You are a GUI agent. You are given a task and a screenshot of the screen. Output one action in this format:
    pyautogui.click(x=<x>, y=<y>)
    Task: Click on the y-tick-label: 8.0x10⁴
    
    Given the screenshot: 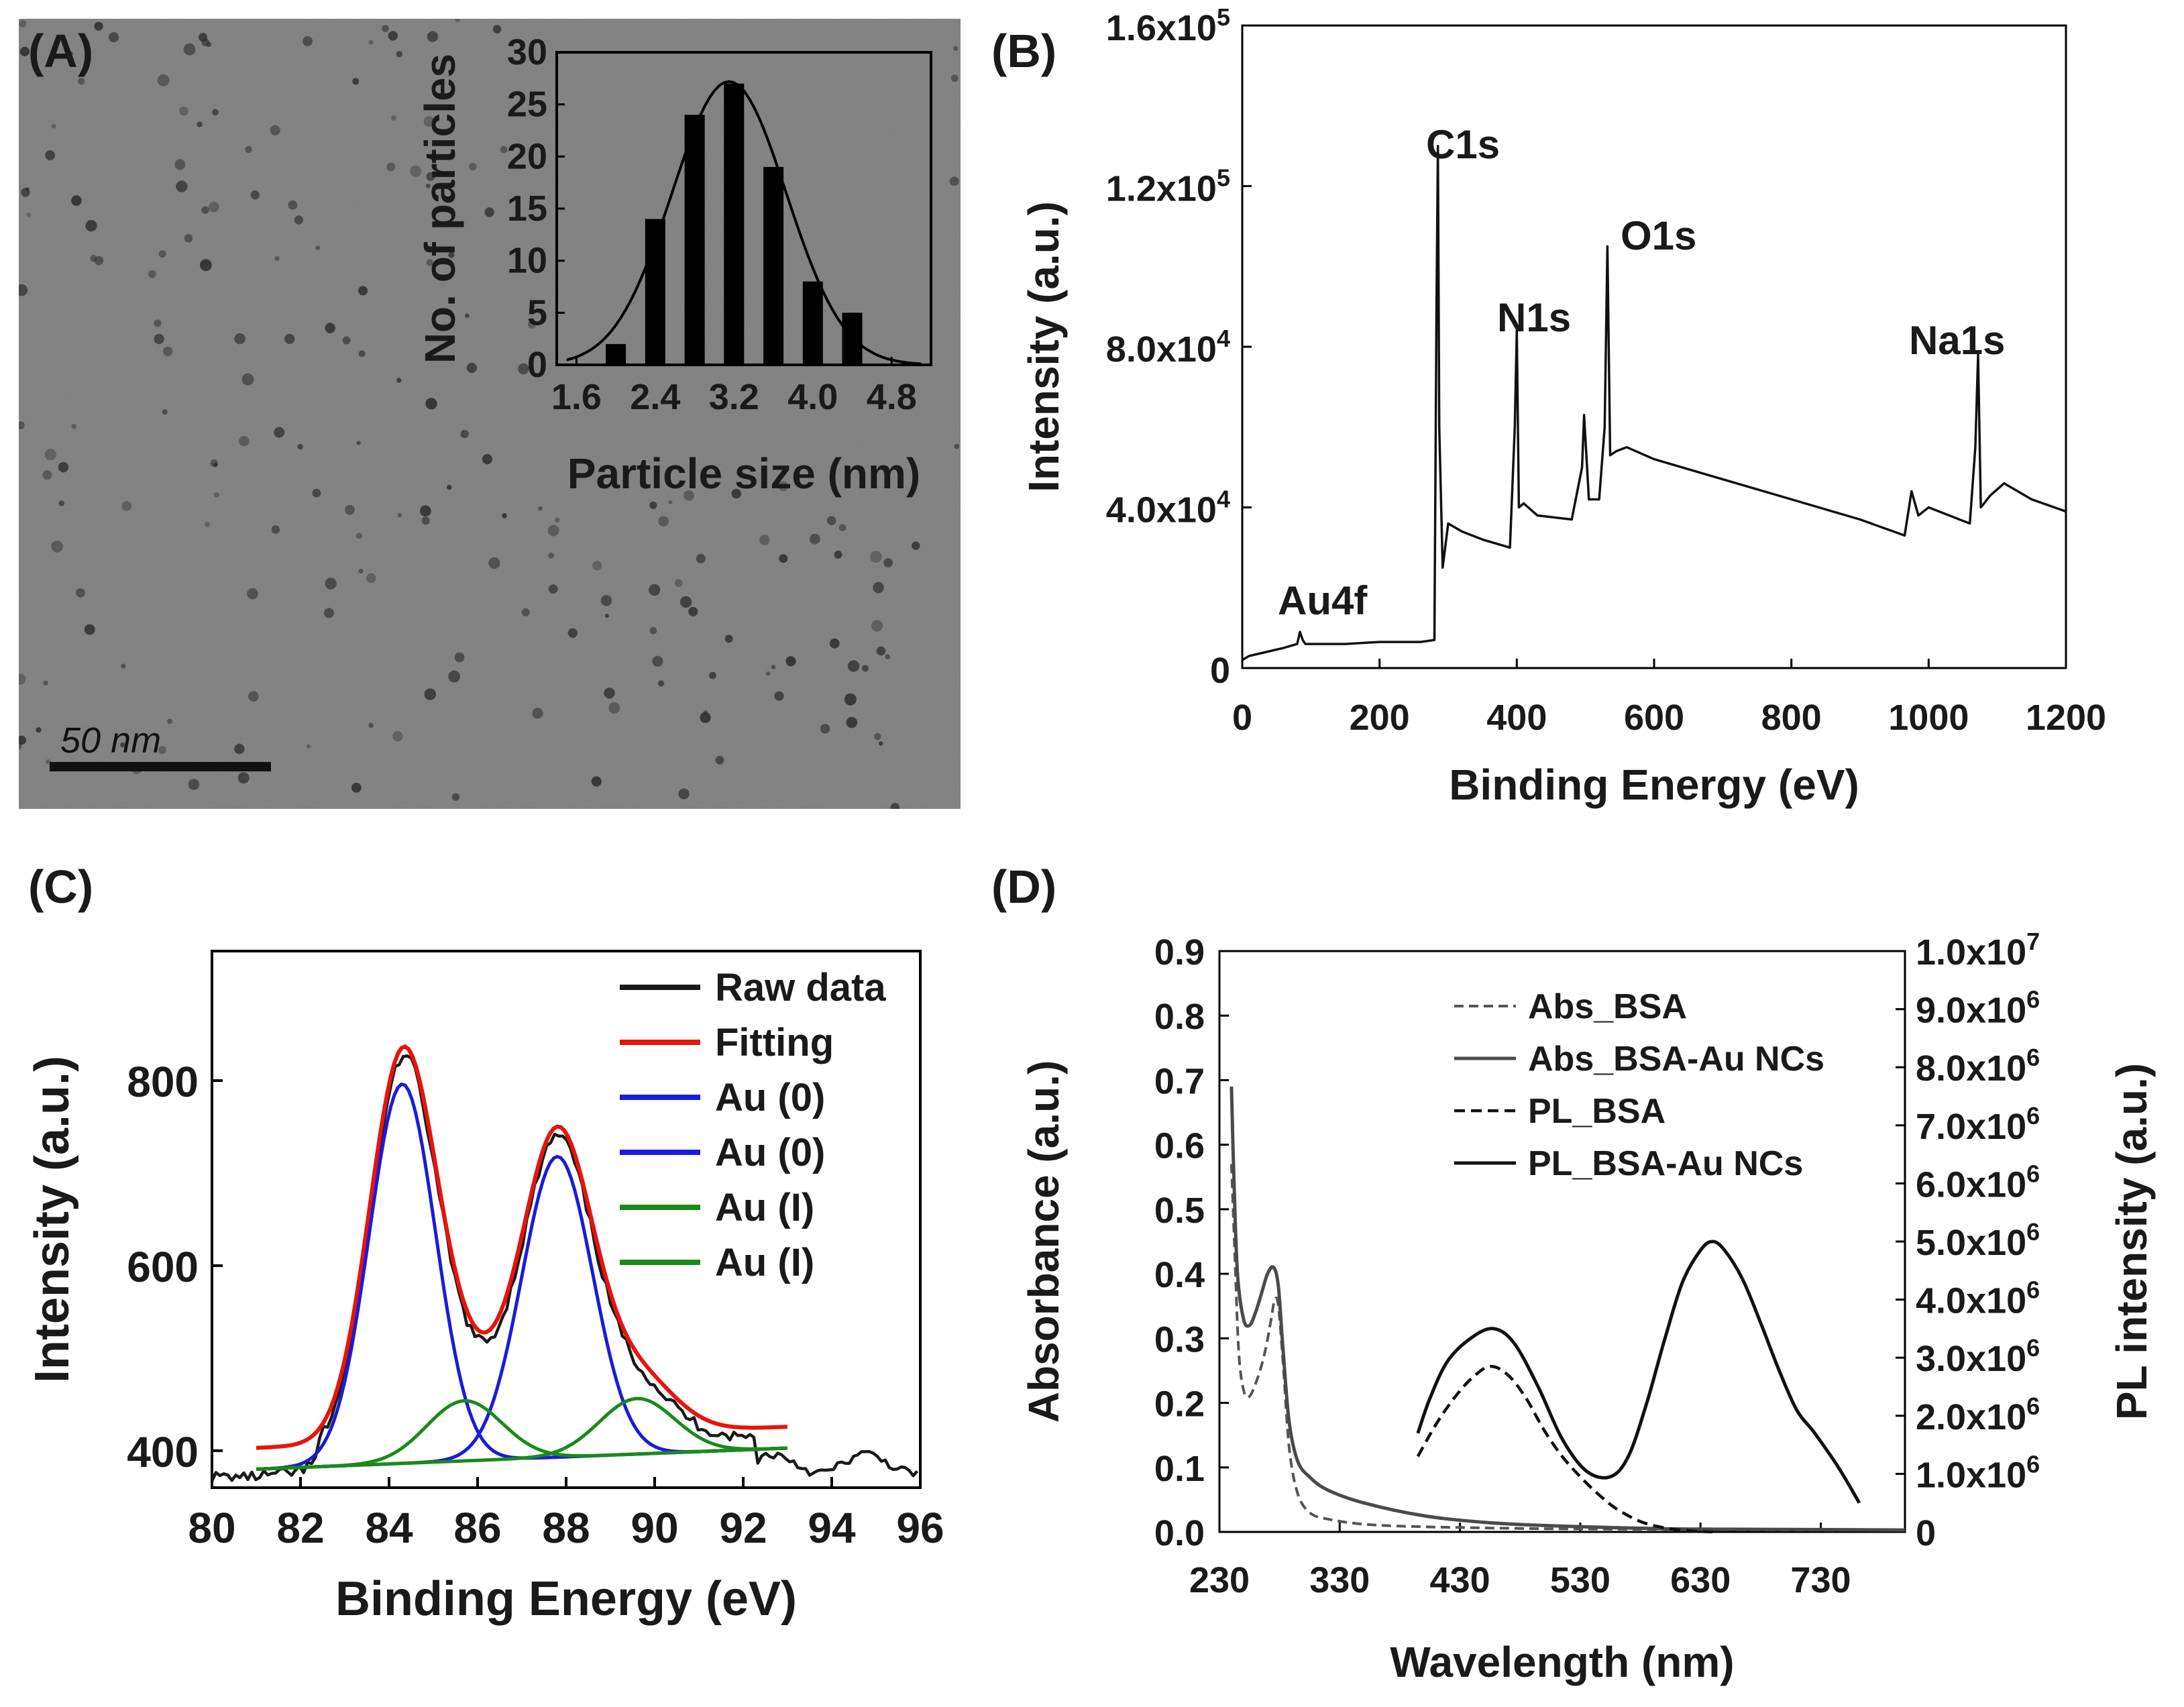 What is the action you would take?
    pyautogui.click(x=1168, y=347)
    